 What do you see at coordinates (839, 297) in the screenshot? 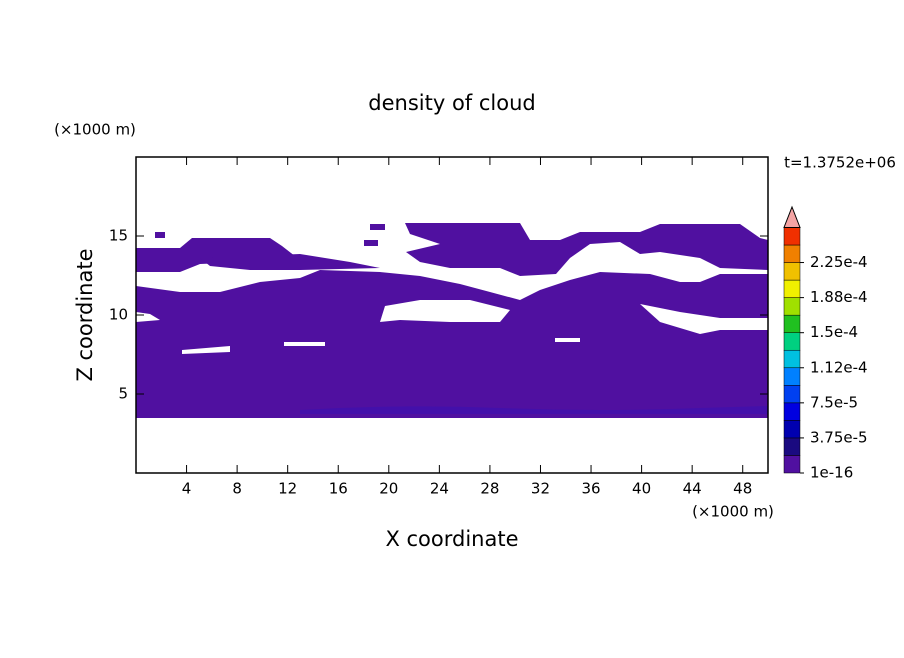
I see `colorbar-tick-label: 1.88e-4` at bounding box center [839, 297].